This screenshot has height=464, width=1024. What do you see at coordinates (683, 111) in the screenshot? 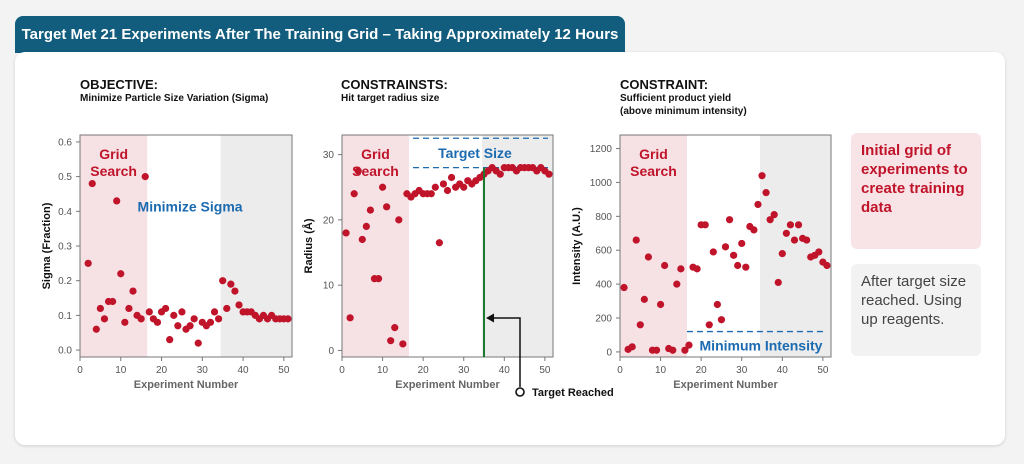
I see `panel-intensity-subtitle-line2: (above minimum intensity)` at bounding box center [683, 111].